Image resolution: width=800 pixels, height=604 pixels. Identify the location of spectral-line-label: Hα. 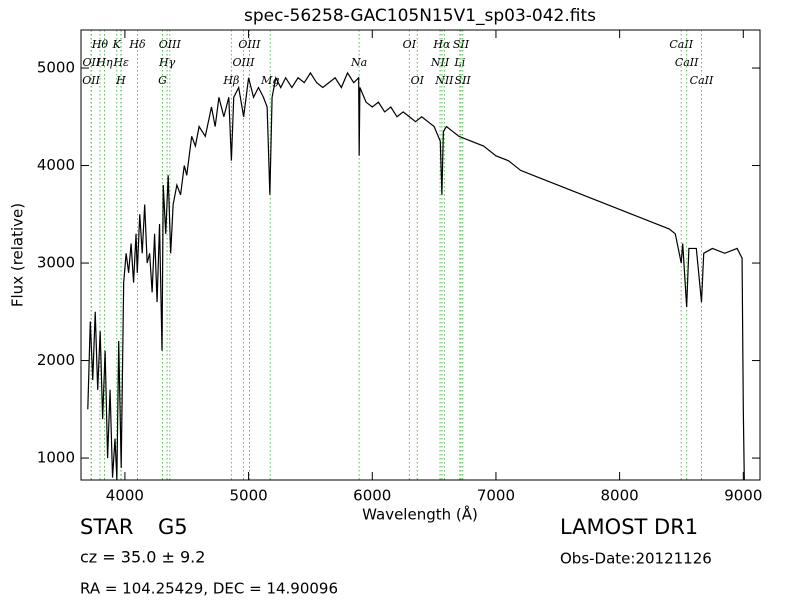
(441, 44).